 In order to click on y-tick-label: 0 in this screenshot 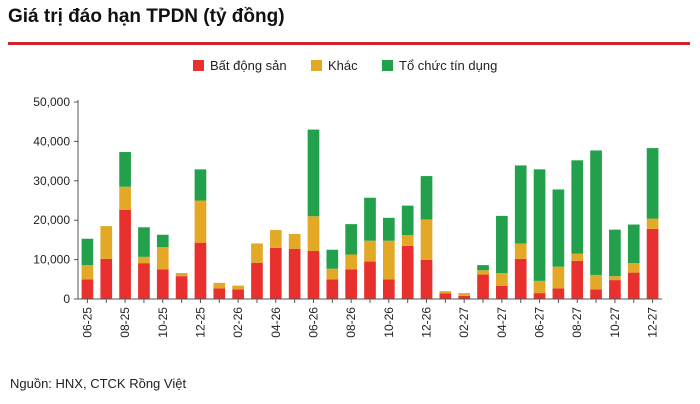, I will do `click(66, 299)`.